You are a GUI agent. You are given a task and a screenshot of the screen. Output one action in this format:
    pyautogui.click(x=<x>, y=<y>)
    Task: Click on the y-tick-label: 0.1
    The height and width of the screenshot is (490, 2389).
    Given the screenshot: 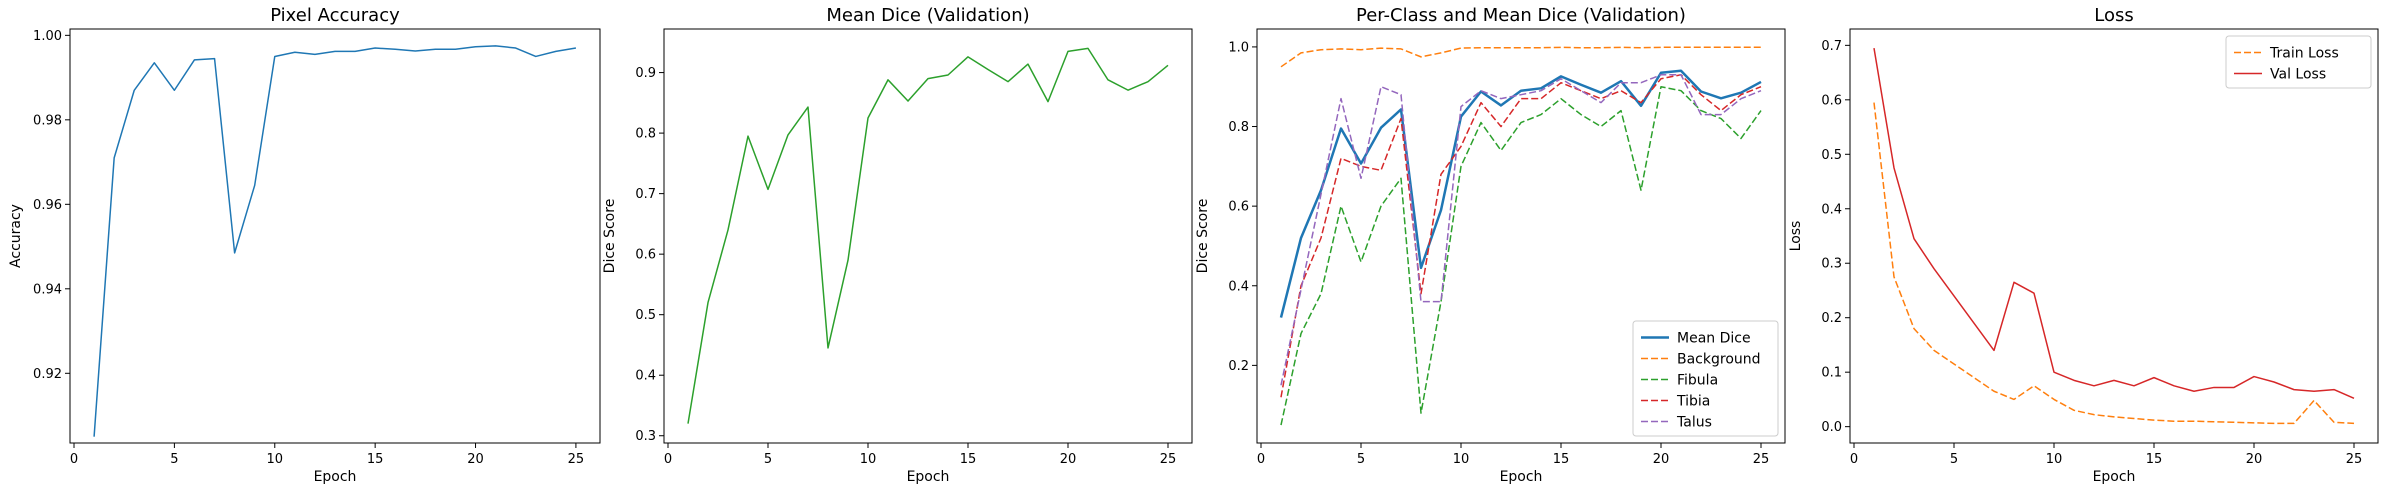 What is the action you would take?
    pyautogui.click(x=1831, y=373)
    